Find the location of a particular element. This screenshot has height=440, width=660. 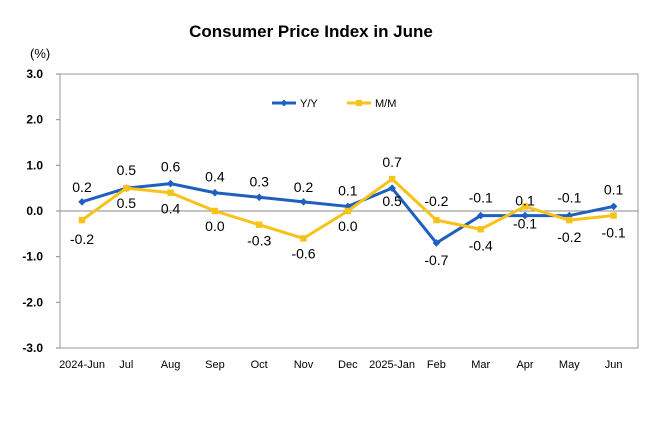

x-tick-label: 2024-Jun is located at coordinates (82, 365).